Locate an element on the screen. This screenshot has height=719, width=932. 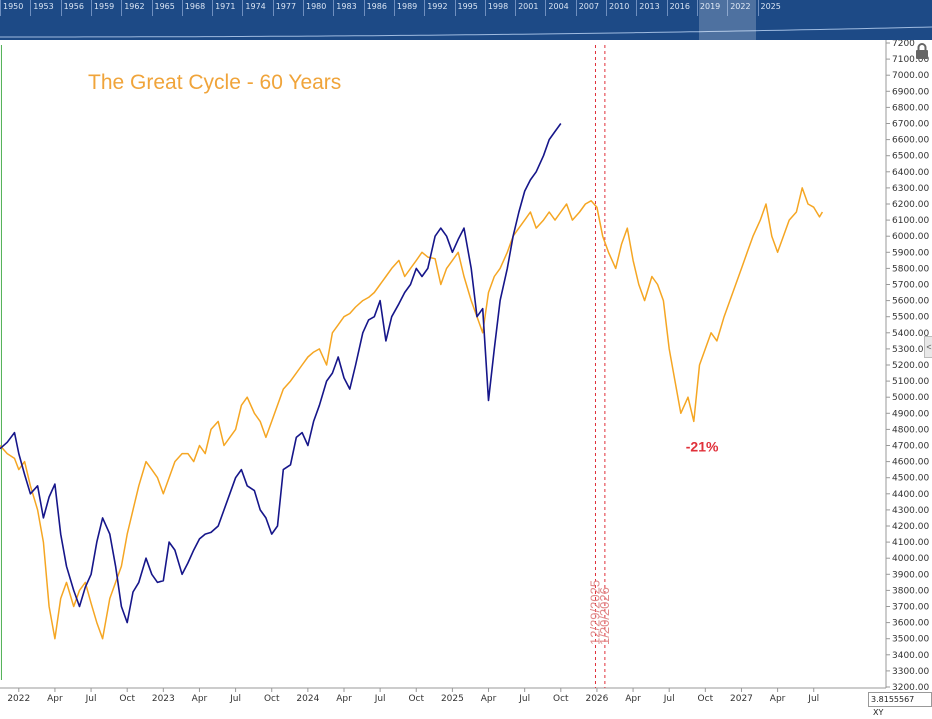
y-tick-label: 3700.00 is located at coordinates (910, 608).